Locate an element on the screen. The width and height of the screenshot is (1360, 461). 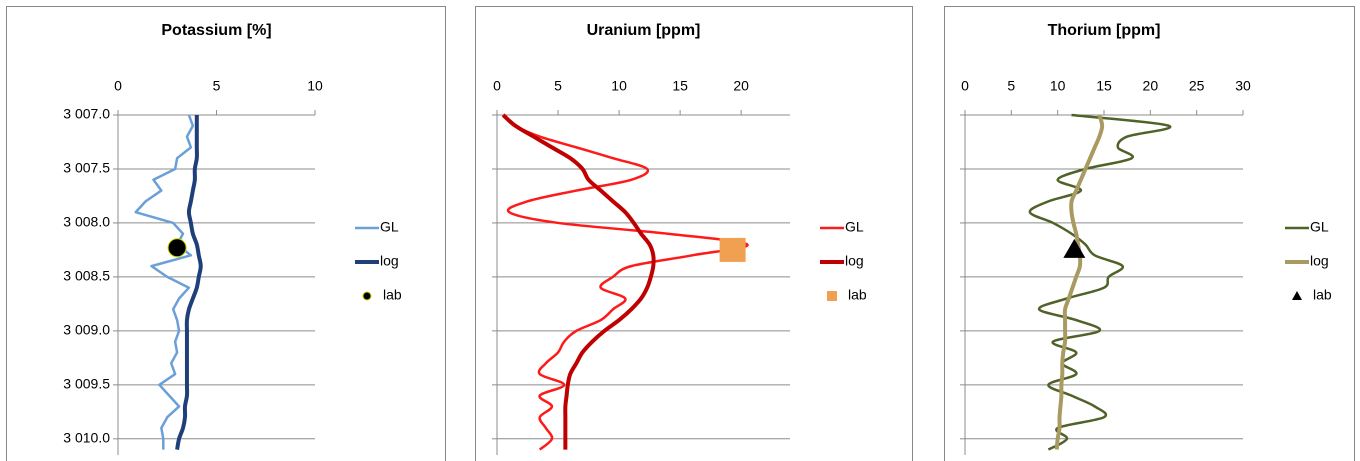
chart-title: Uranium [ppm] is located at coordinates (644, 30).